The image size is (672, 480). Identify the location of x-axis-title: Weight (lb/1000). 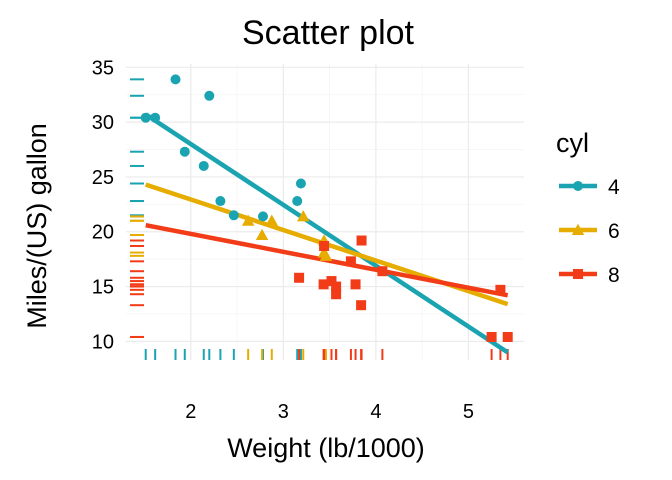
(326, 448).